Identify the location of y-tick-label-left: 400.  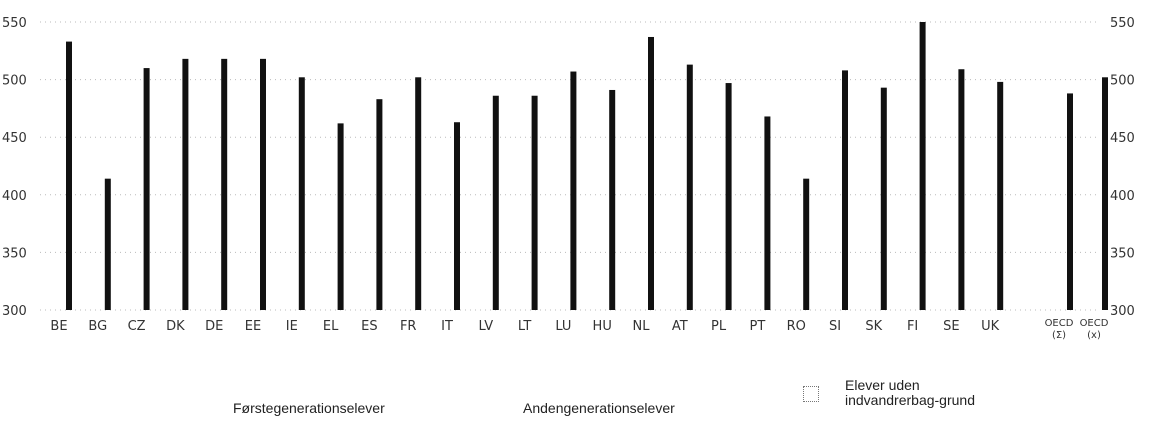
(14, 196).